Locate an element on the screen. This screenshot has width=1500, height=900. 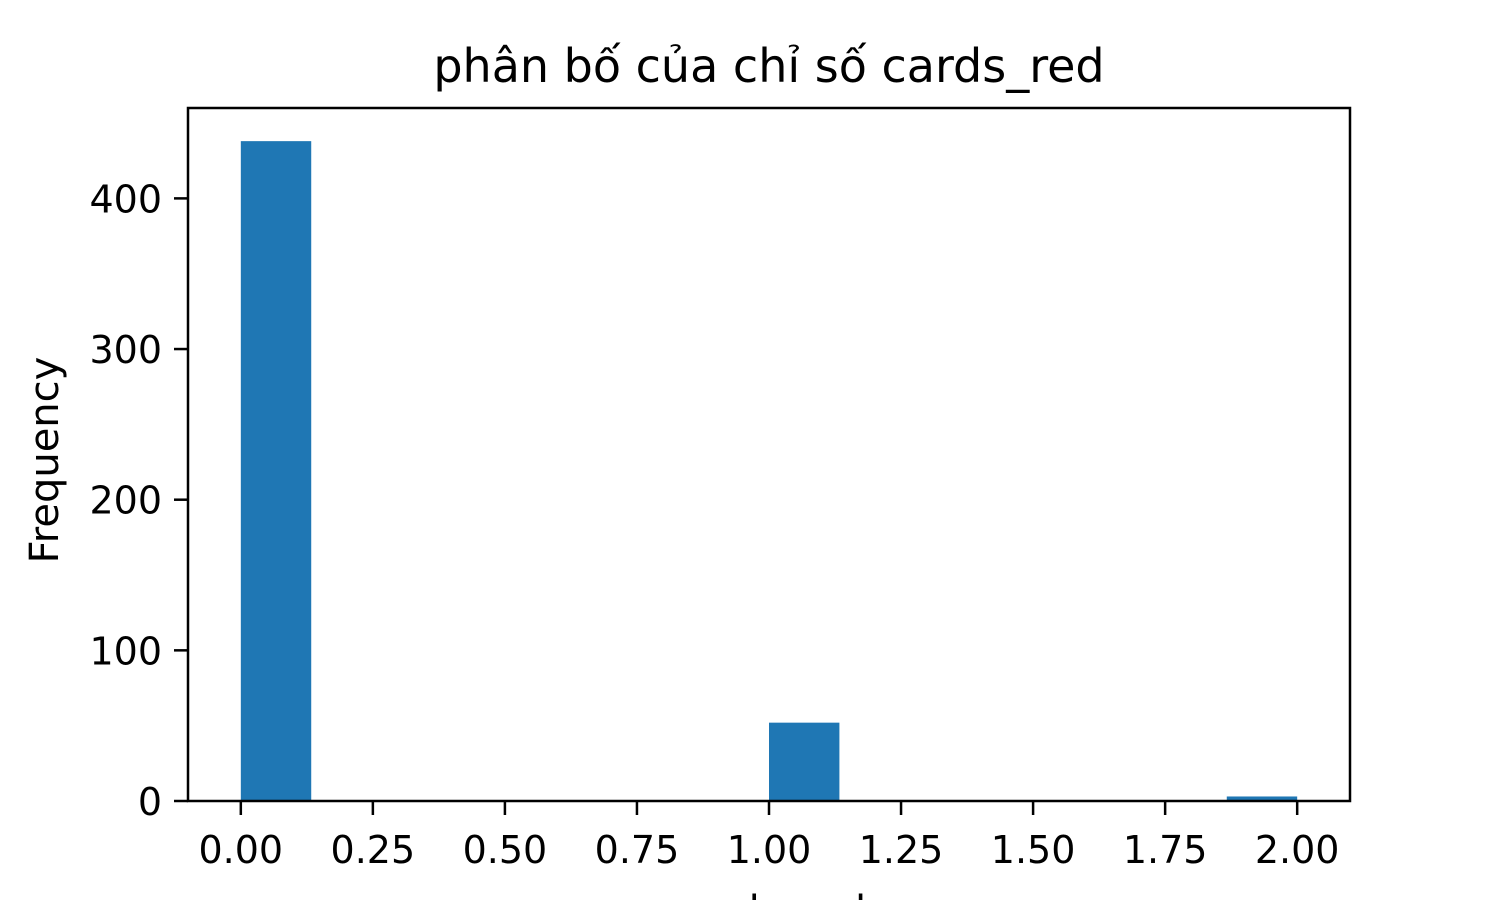
x-tick-label: 0.50 is located at coordinates (505, 850).